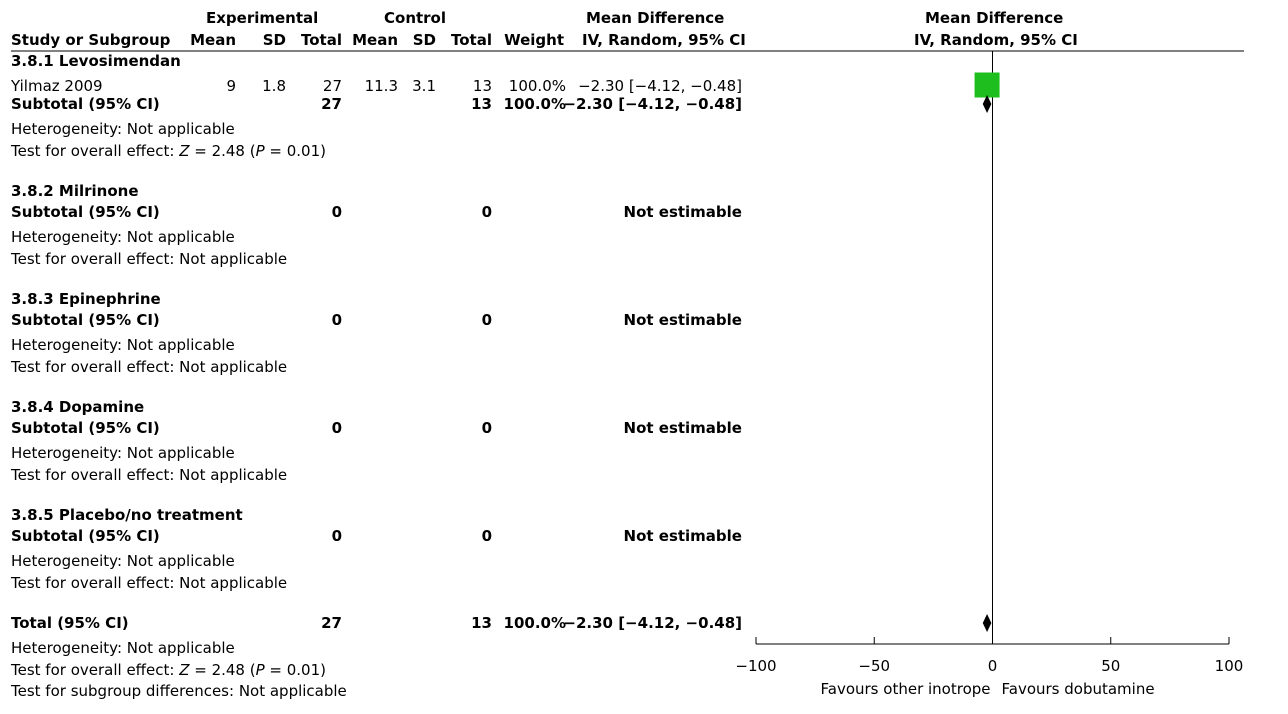  I want to click on study-column-header: Study or Subgroup, so click(91, 40).